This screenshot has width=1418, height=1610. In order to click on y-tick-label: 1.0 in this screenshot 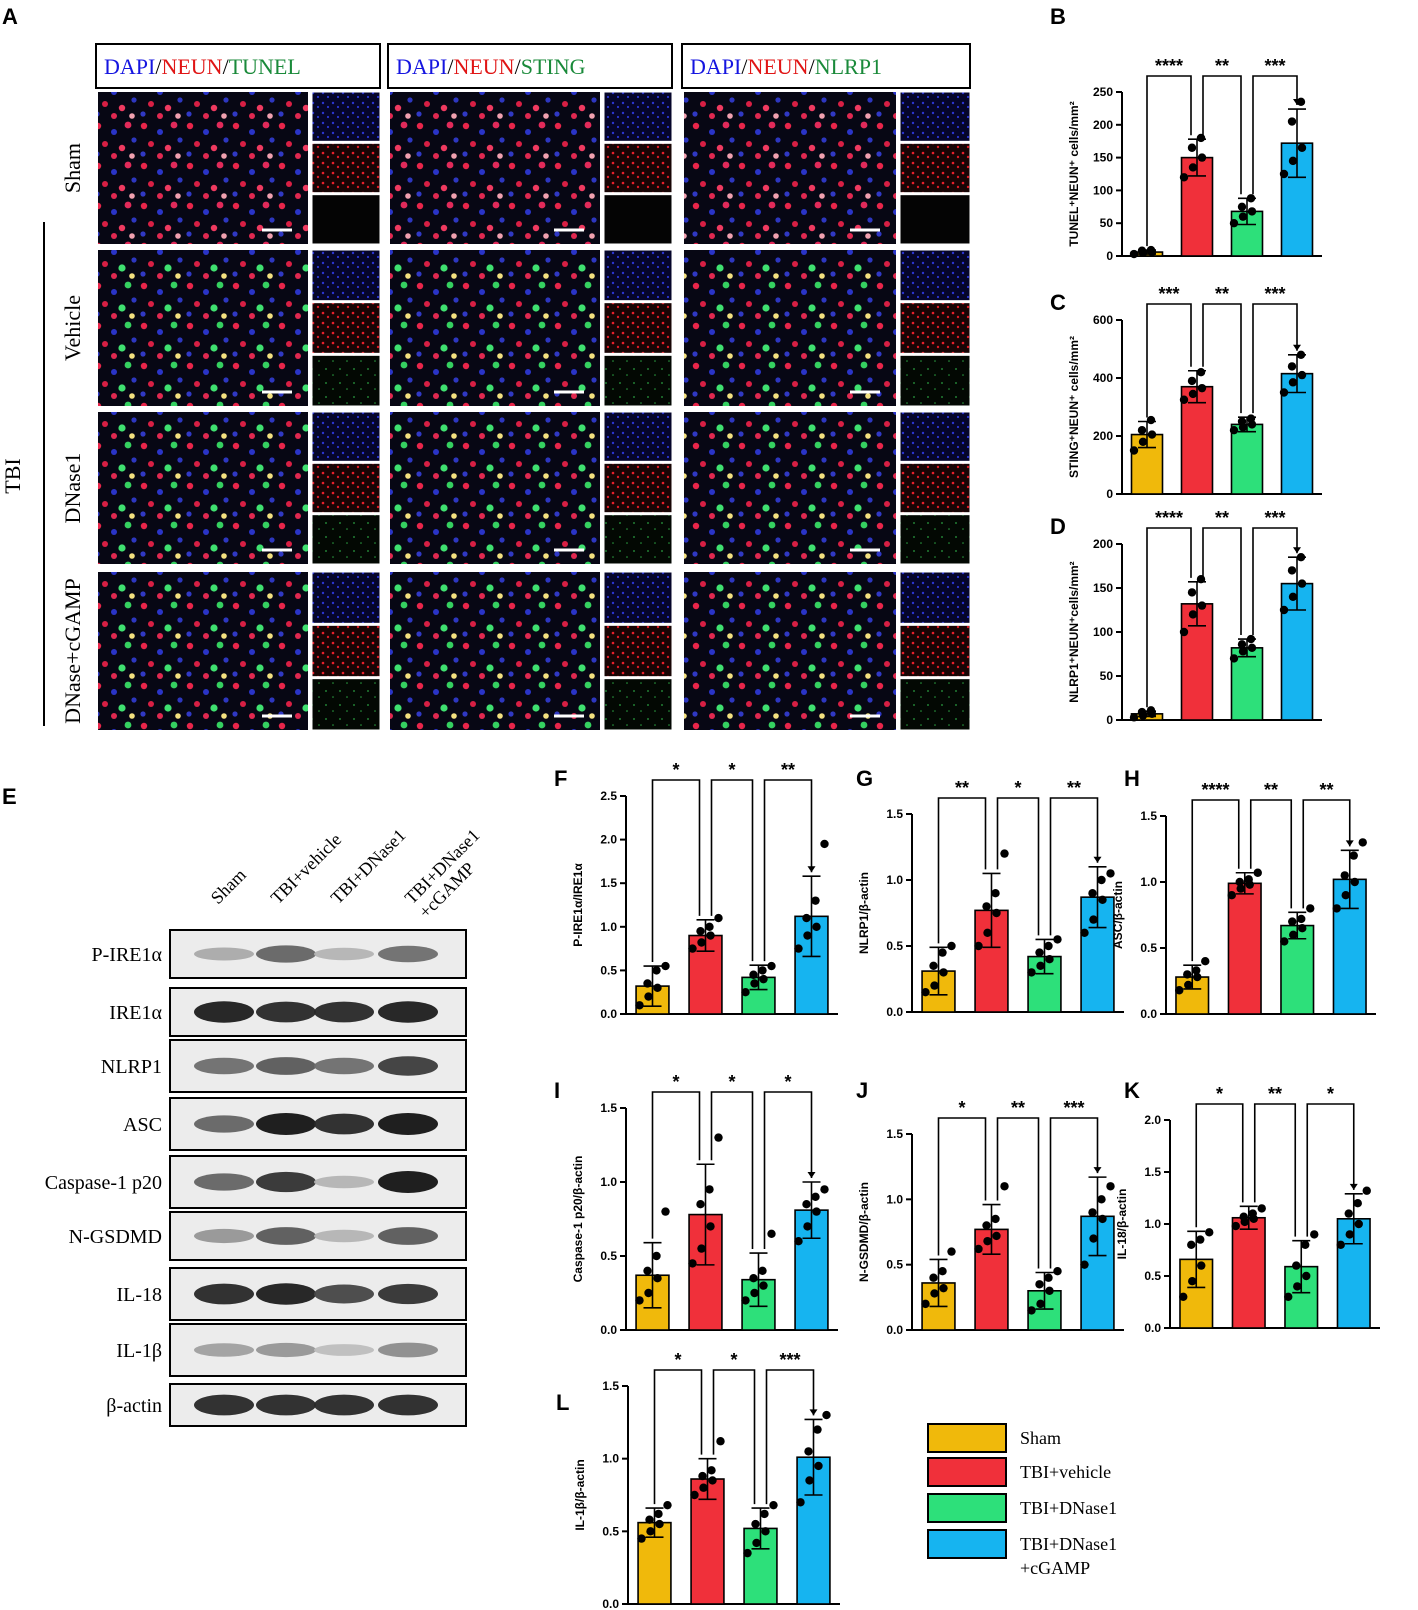, I will do `click(894, 880)`.